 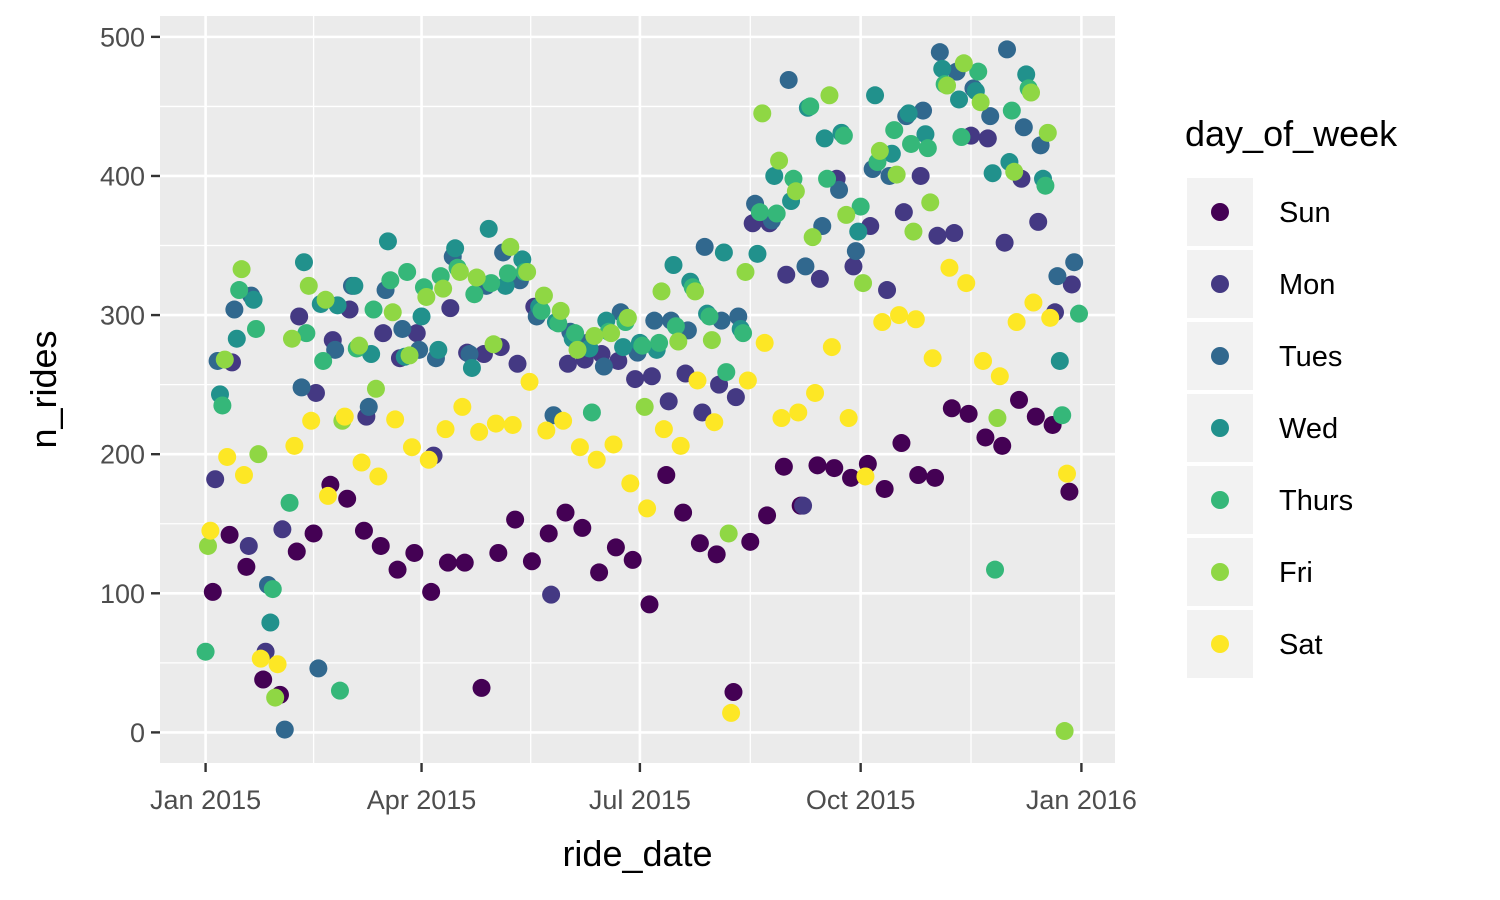 I want to click on legend-item-thurs: Thurs, so click(x=1270, y=500).